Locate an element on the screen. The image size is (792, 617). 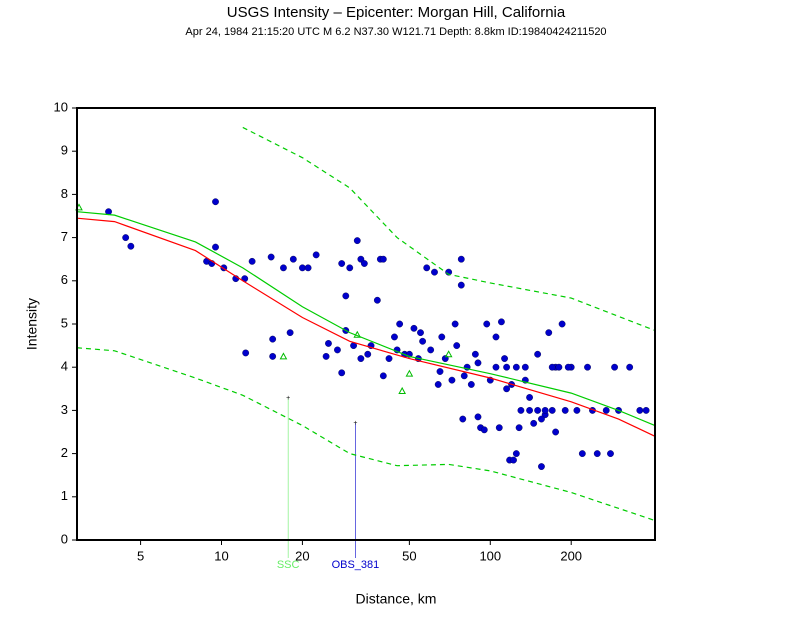
y-tick-label: 8 is located at coordinates (64, 193).